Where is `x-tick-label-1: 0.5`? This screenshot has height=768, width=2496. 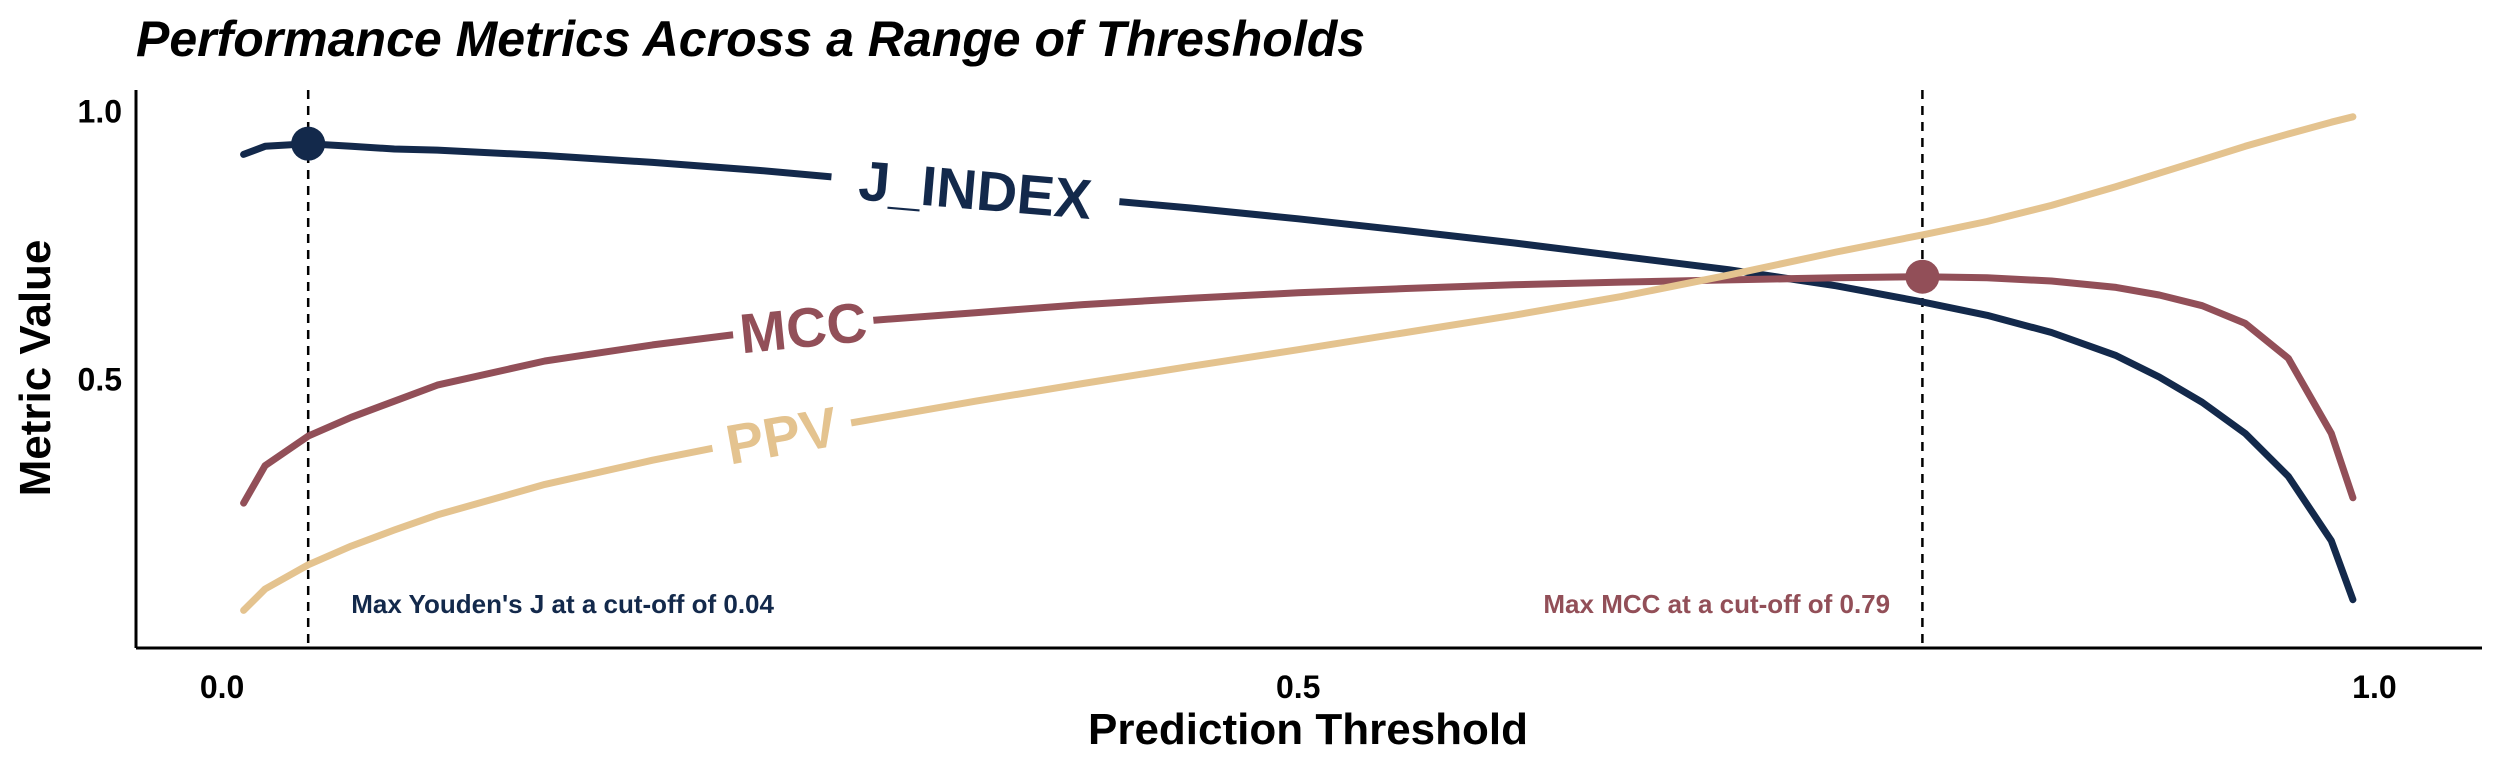
x-tick-label-1: 0.5 is located at coordinates (1298, 687).